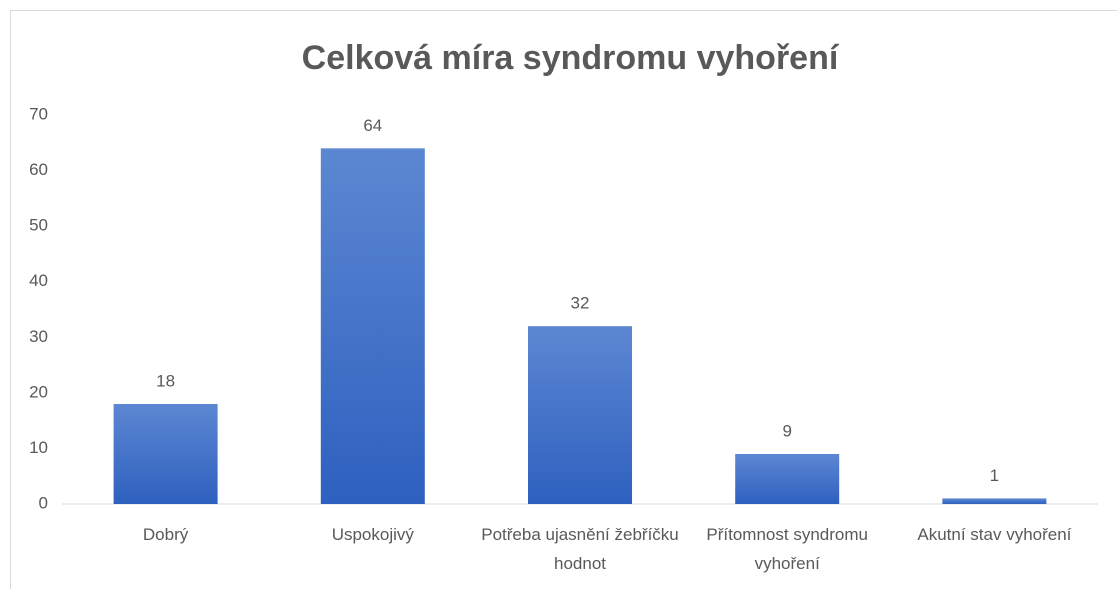 The height and width of the screenshot is (589, 1117). I want to click on chart-title: Celková míra syndromu vyhoření, so click(571, 58).